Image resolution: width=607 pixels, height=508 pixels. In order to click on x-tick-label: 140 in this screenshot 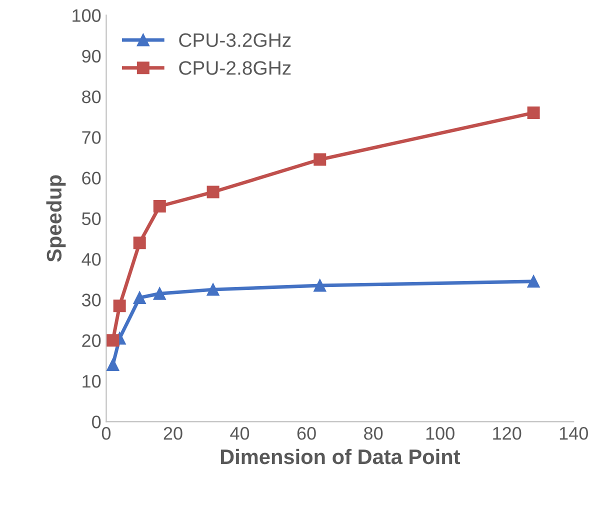, I will do `click(574, 433)`.